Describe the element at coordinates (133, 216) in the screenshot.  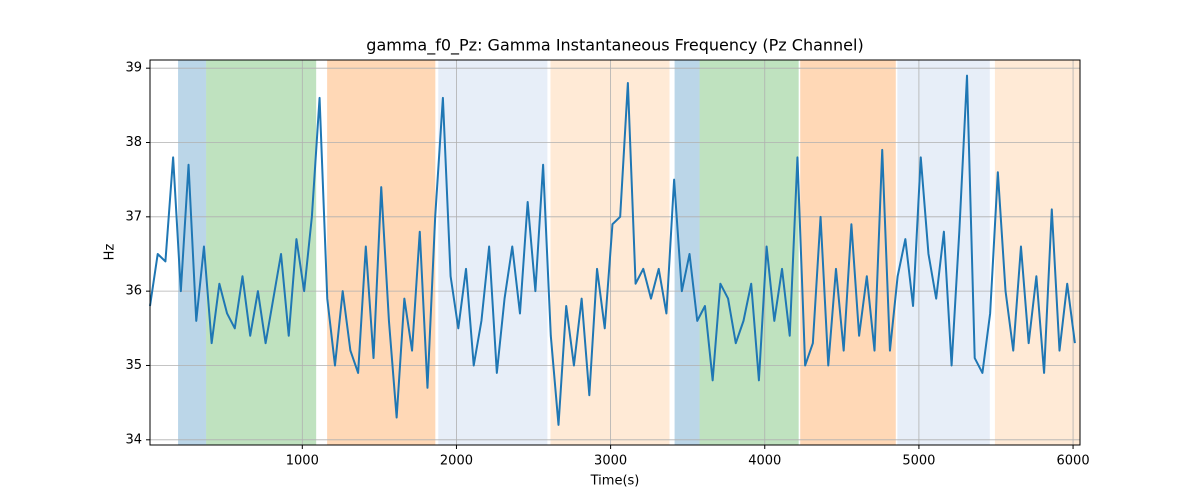
I see `y-tick-label: 37` at that location.